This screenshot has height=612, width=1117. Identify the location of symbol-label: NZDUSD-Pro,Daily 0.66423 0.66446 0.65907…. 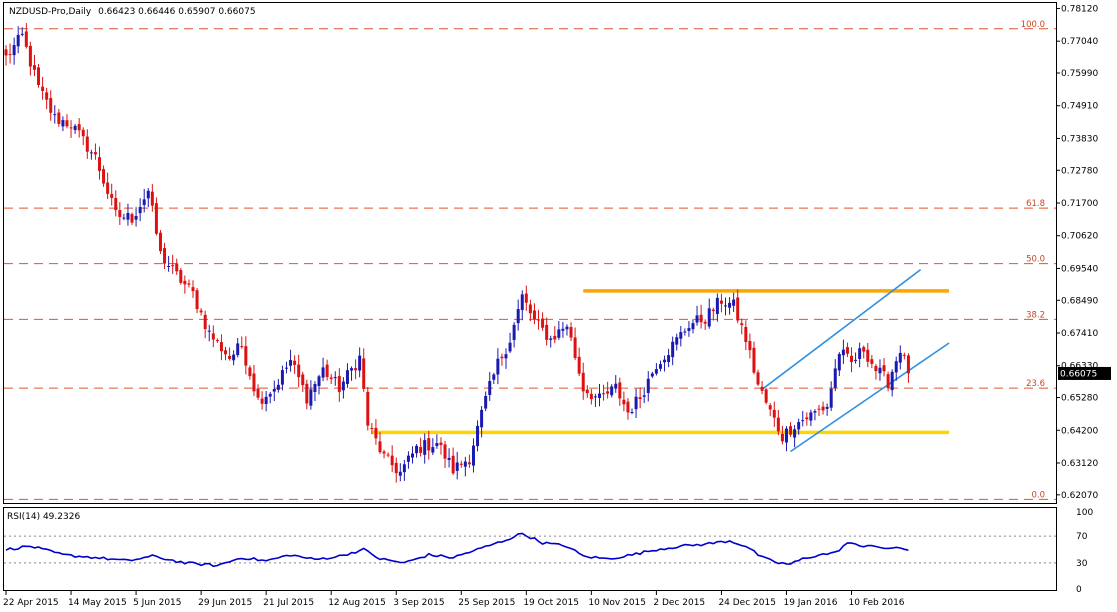
(132, 12).